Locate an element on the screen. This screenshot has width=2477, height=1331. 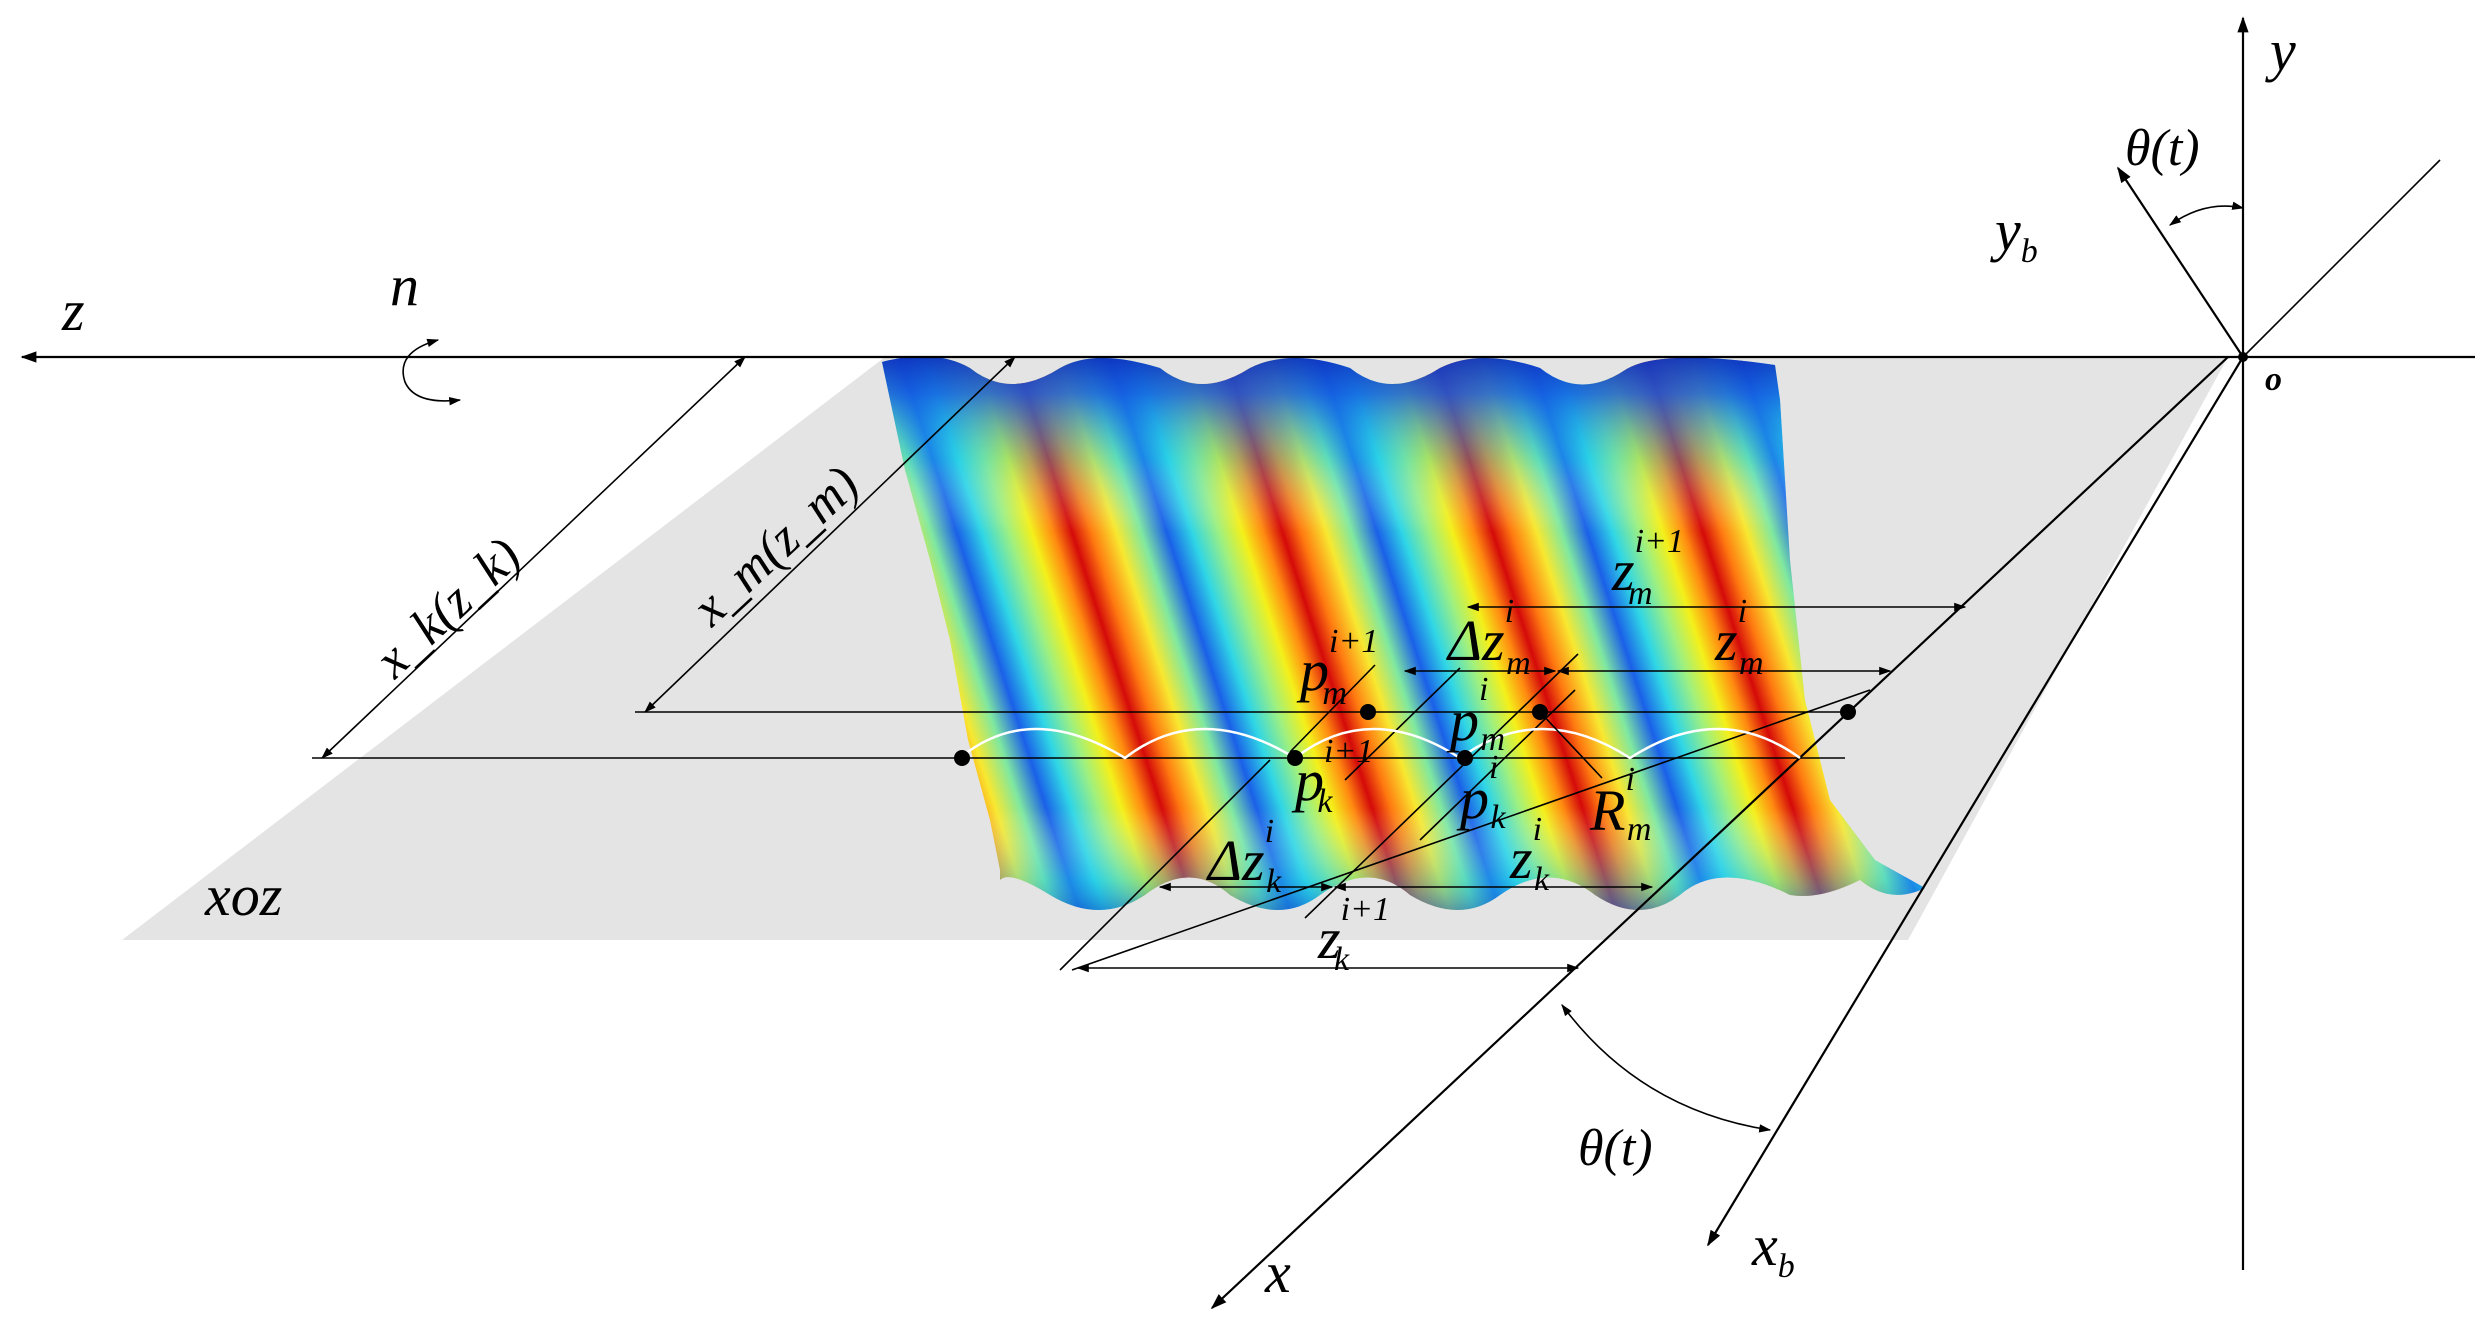
pk-left-point is located at coordinates (962, 758).